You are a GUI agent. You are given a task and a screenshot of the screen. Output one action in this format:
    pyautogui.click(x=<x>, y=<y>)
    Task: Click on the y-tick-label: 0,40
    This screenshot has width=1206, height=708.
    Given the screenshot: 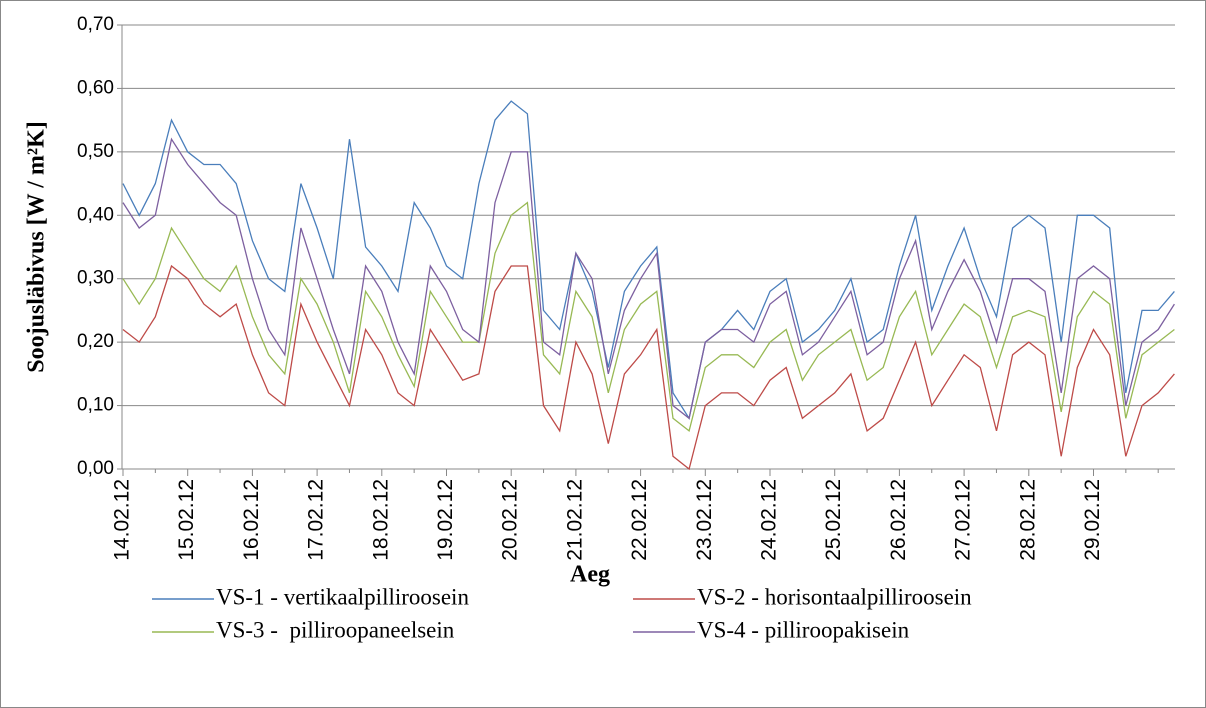 What is the action you would take?
    pyautogui.click(x=95, y=214)
    